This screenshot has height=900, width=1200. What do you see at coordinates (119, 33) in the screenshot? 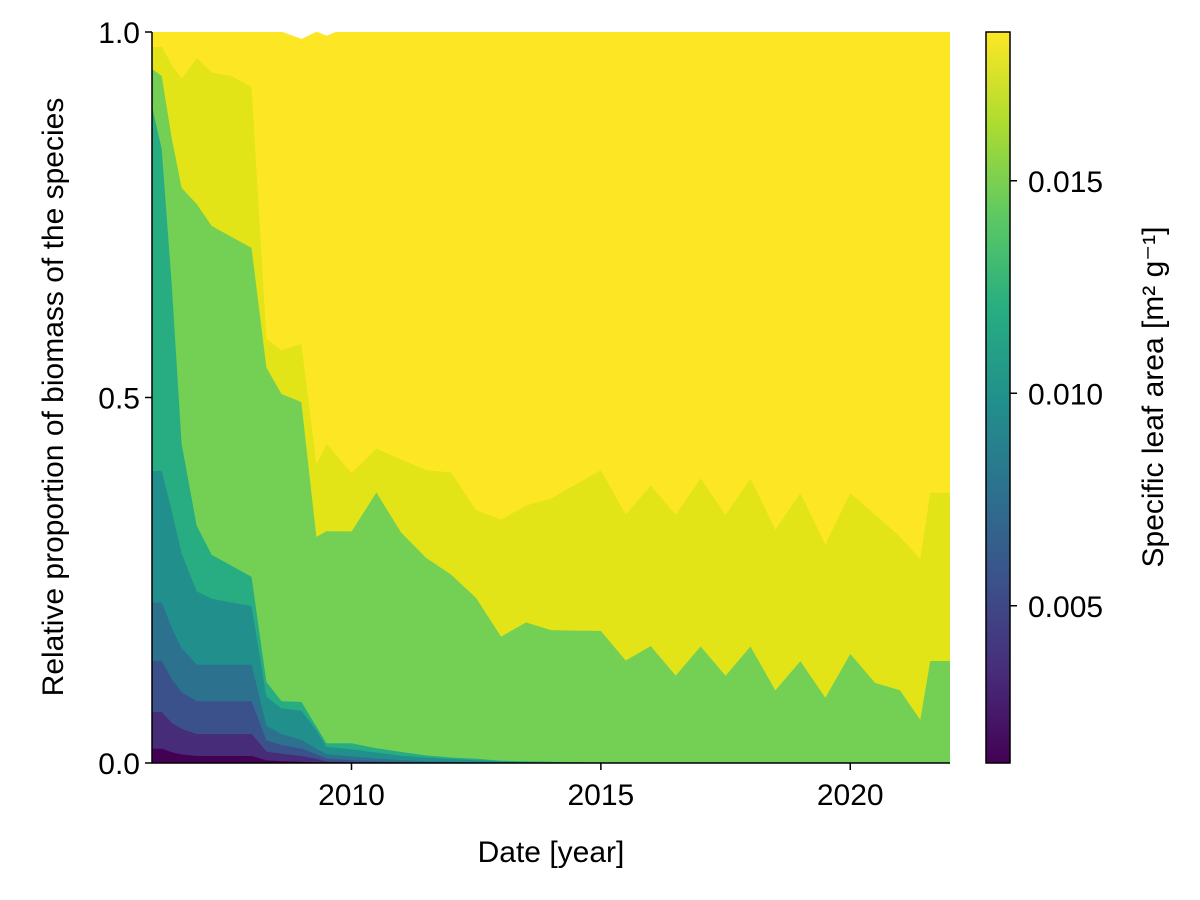
I see `y-tick-label: 1.0` at bounding box center [119, 33].